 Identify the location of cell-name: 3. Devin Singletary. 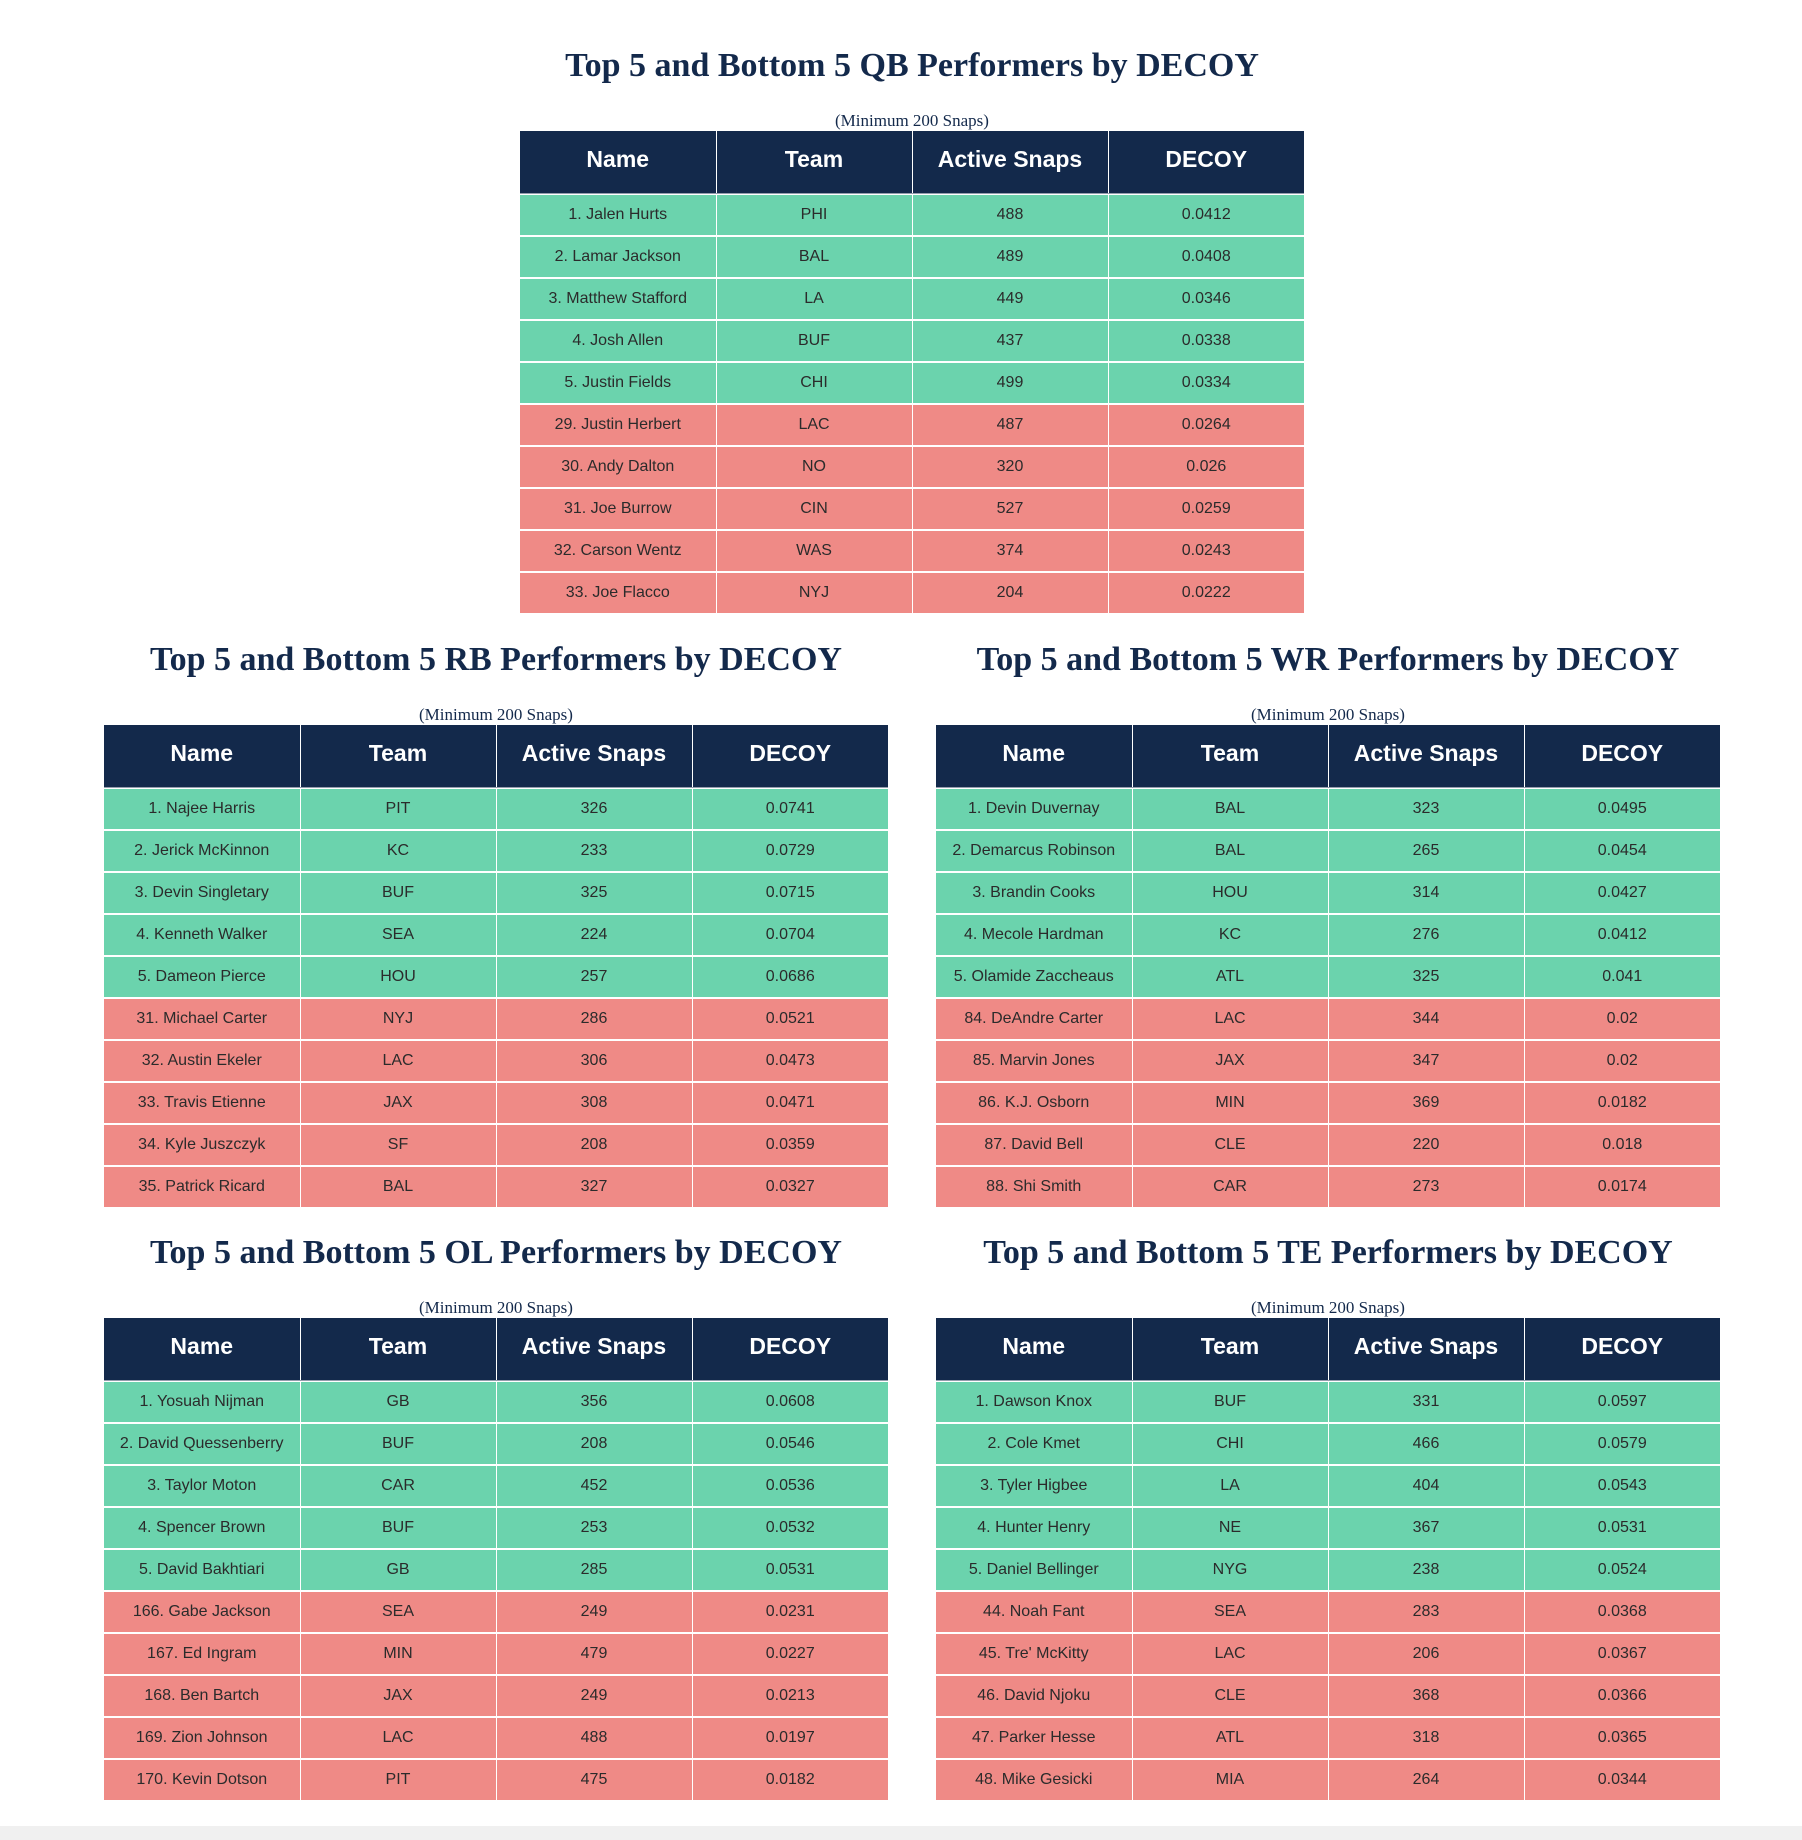
(202, 892).